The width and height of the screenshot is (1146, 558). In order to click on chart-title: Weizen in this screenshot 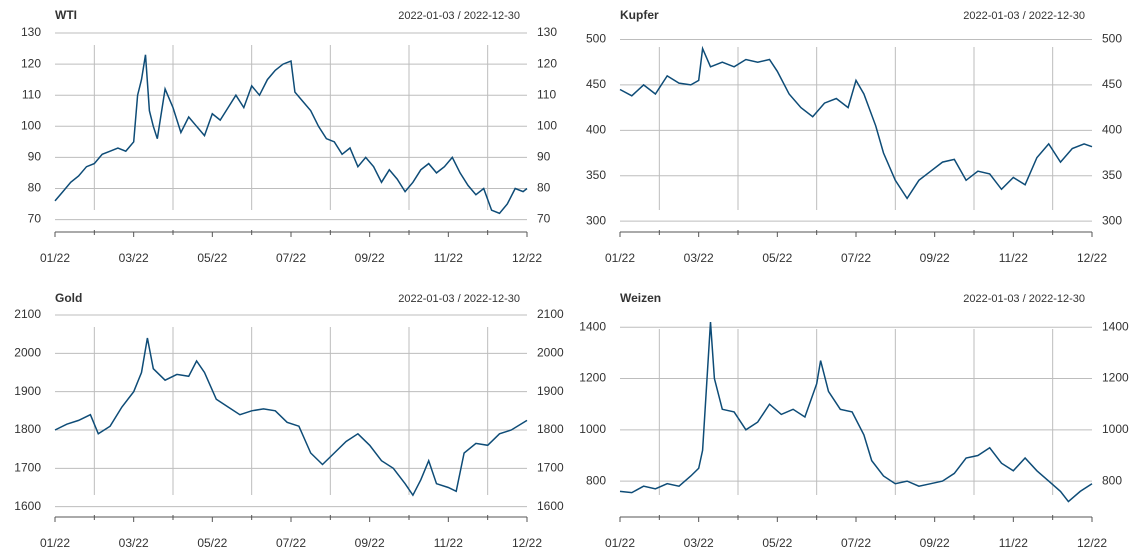, I will do `click(640, 298)`.